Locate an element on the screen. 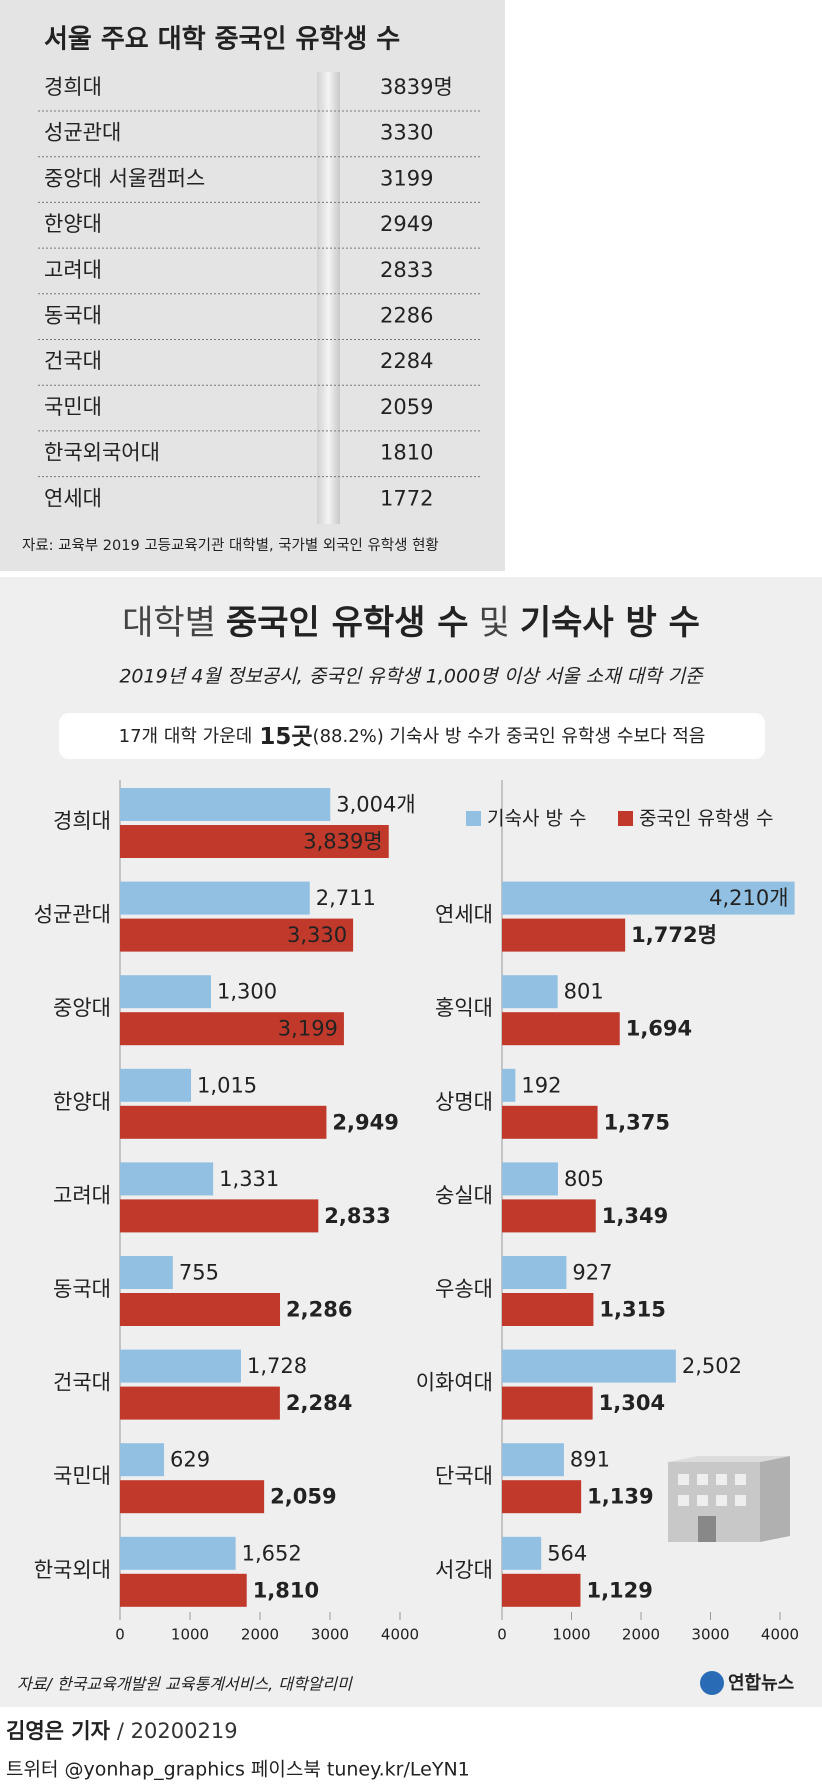 Image resolution: width=822 pixels, height=1788 pixels. value-label: 2,284 is located at coordinates (319, 1403).